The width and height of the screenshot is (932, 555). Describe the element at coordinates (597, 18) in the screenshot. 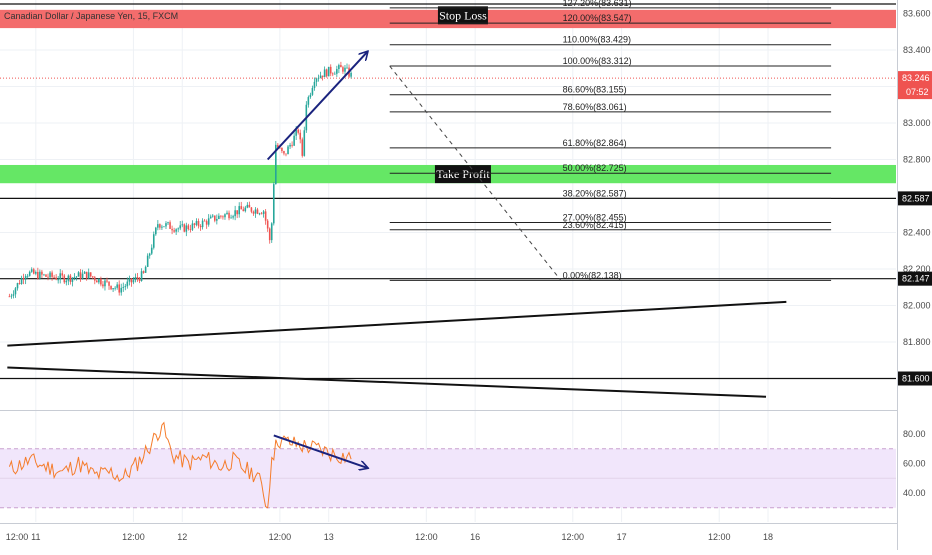

I see `fib-level-label: 120.00%(83.547)` at that location.